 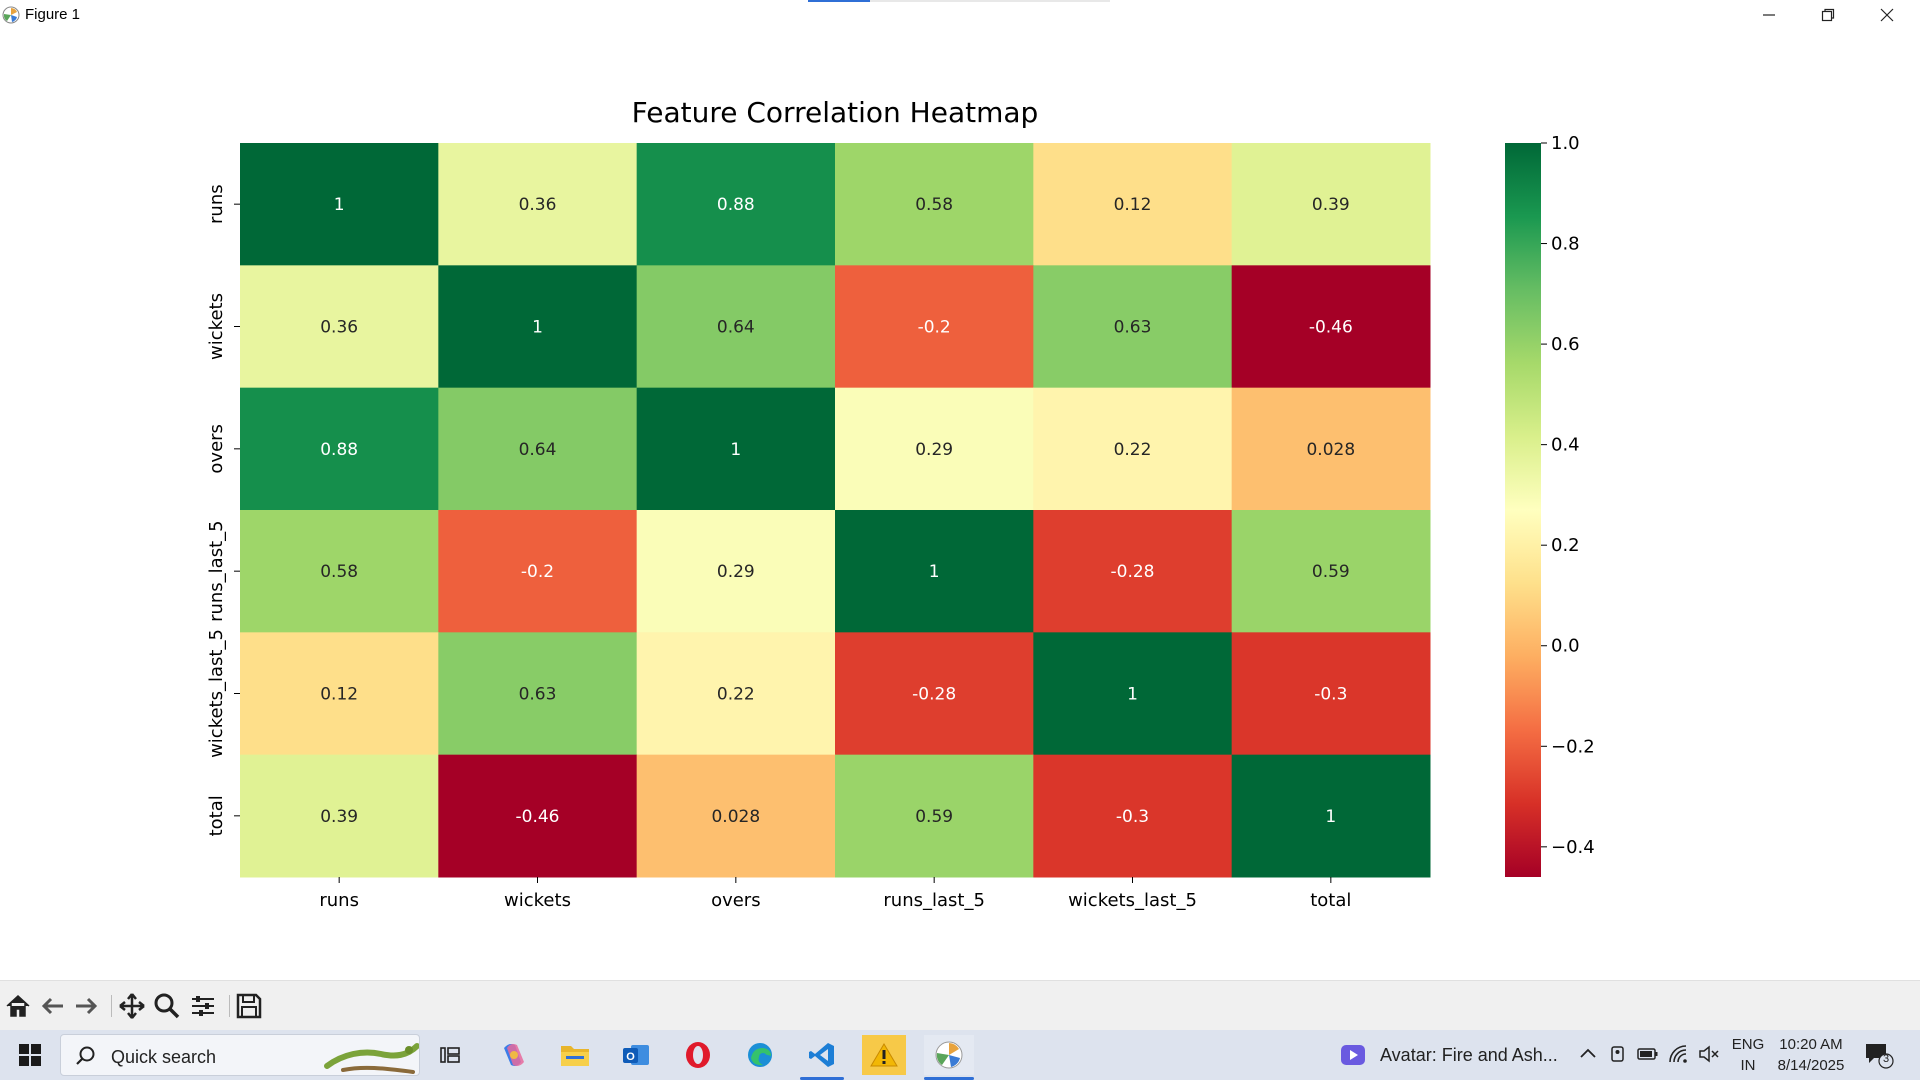 What do you see at coordinates (1523, 510) in the screenshot?
I see `colorbar-gradient` at bounding box center [1523, 510].